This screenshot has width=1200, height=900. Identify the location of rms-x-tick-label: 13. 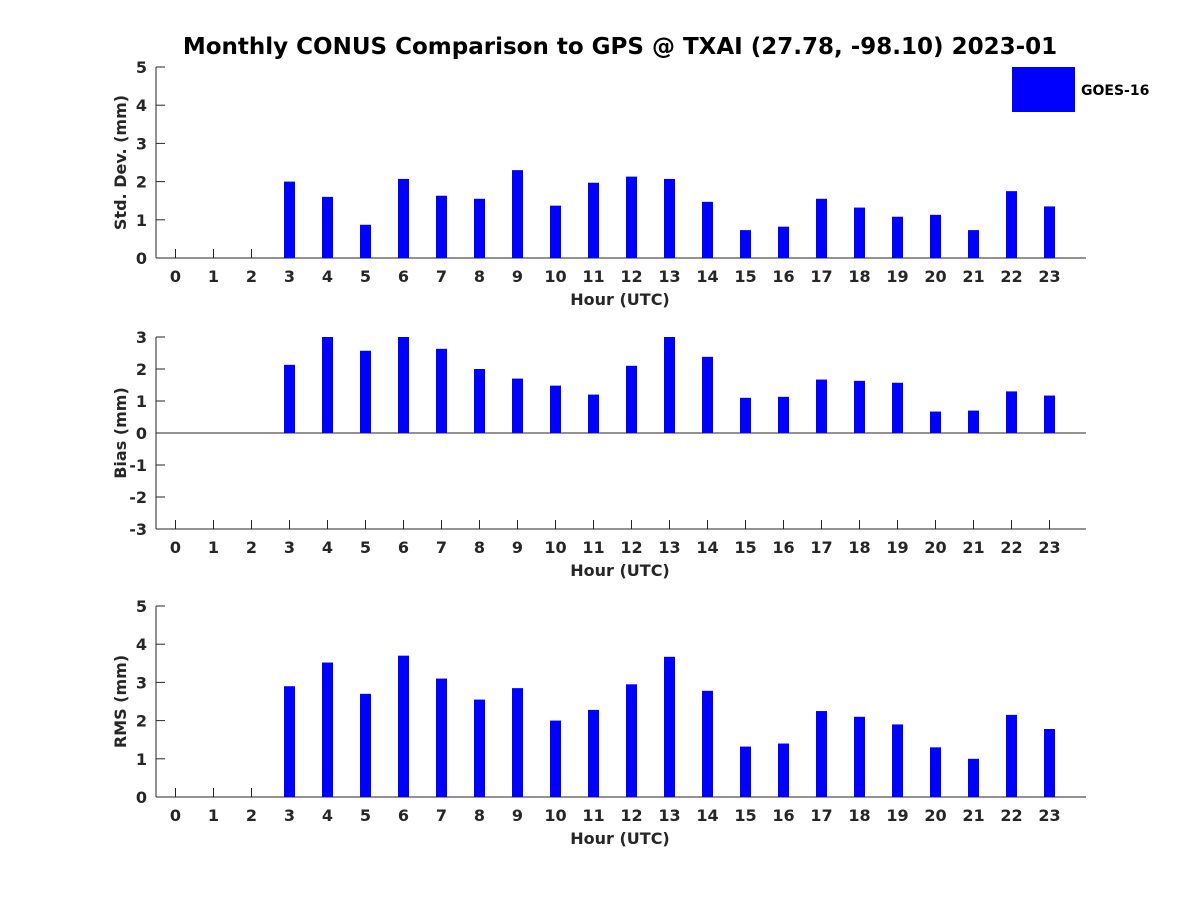
(669, 815).